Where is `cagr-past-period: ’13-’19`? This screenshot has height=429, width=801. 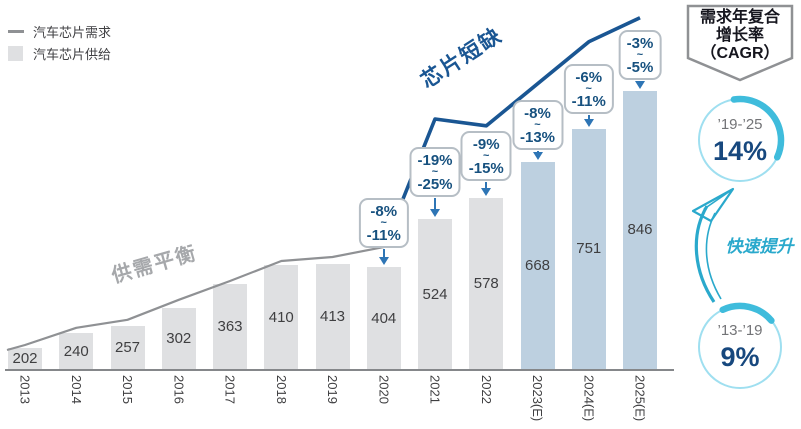
cagr-past-period: ’13-’19 is located at coordinates (740, 330).